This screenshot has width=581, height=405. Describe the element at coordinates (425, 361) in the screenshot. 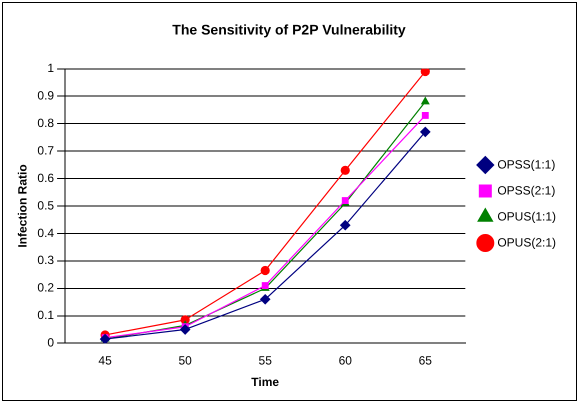

I see `x-tick-label: 65` at that location.